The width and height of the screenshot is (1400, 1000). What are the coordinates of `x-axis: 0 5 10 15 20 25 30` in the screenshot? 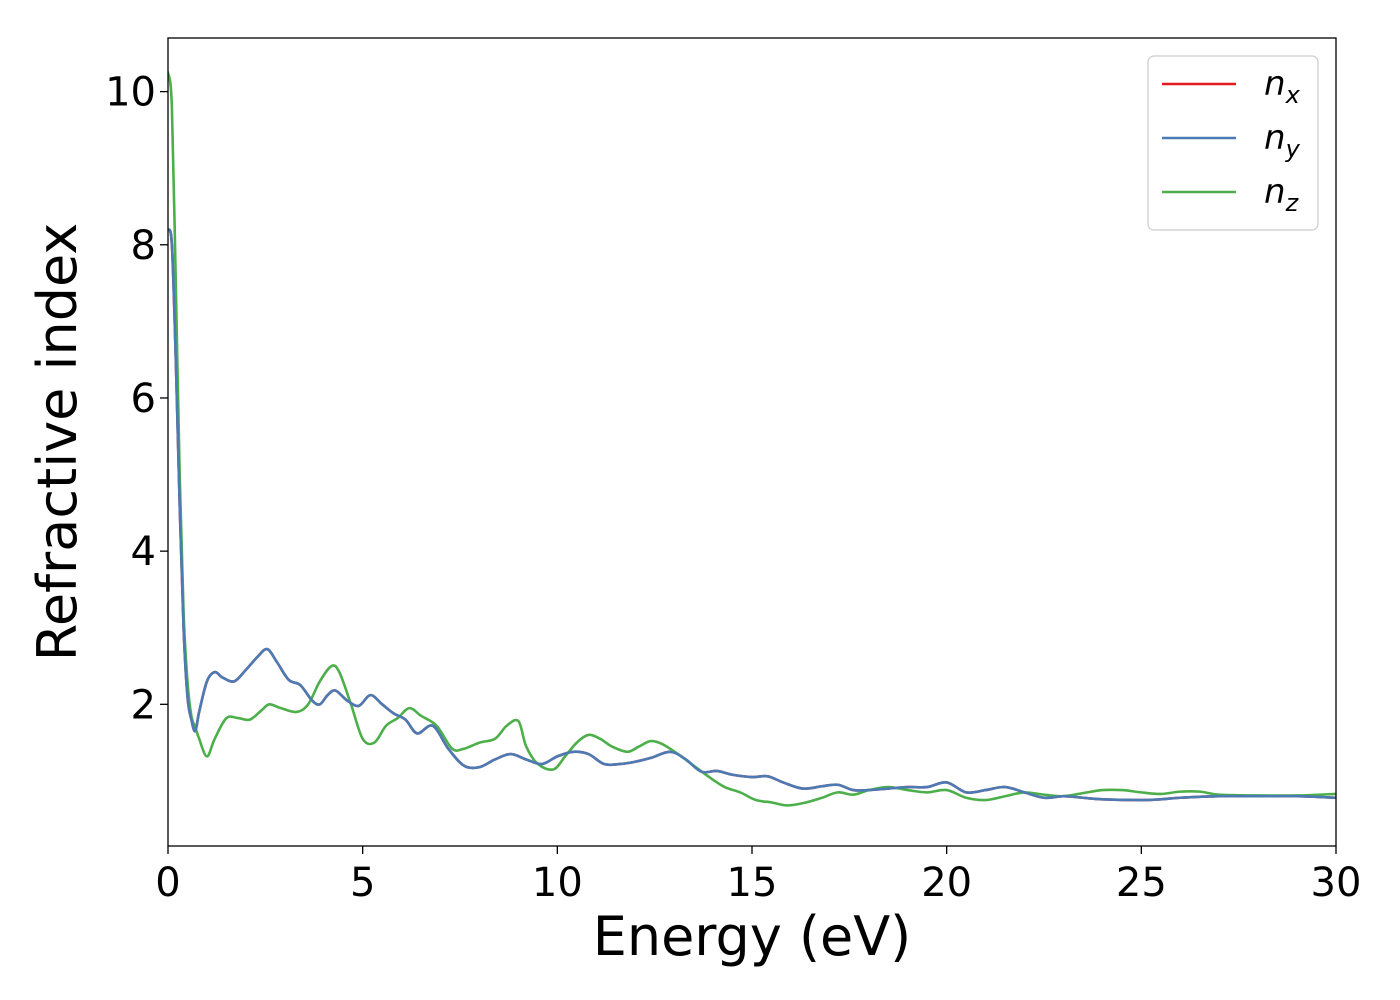 It's located at (758, 876).